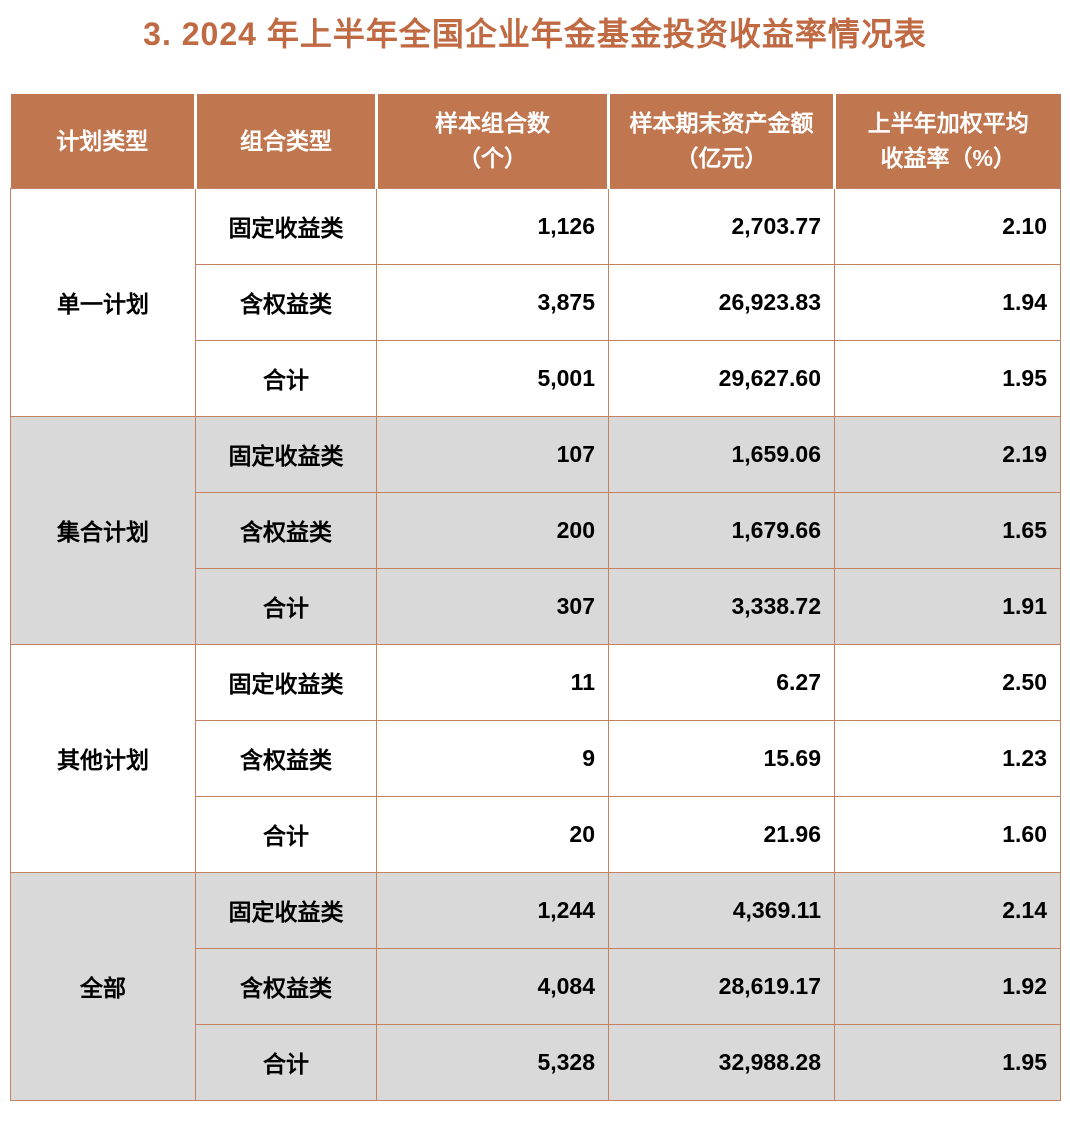 Image resolution: width=1070 pixels, height=1122 pixels. I want to click on return-rate-cell: 2.50, so click(947, 682).